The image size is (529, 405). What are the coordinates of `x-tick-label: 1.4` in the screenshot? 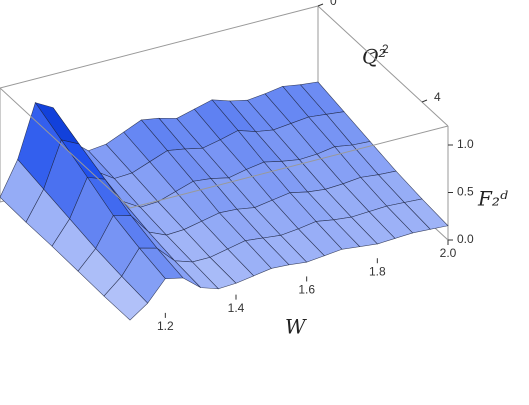 It's located at (236, 308).